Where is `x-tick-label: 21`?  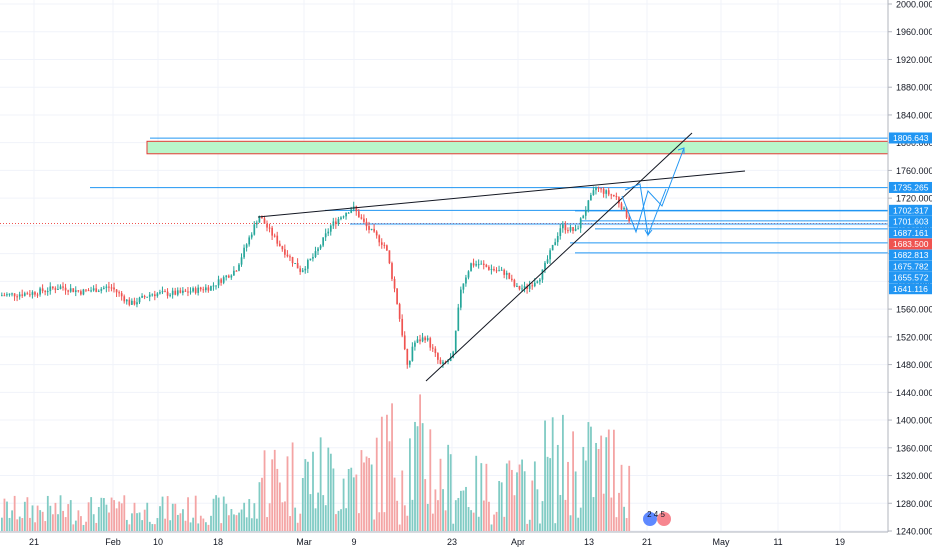
x-tick-label: 21 is located at coordinates (34, 542).